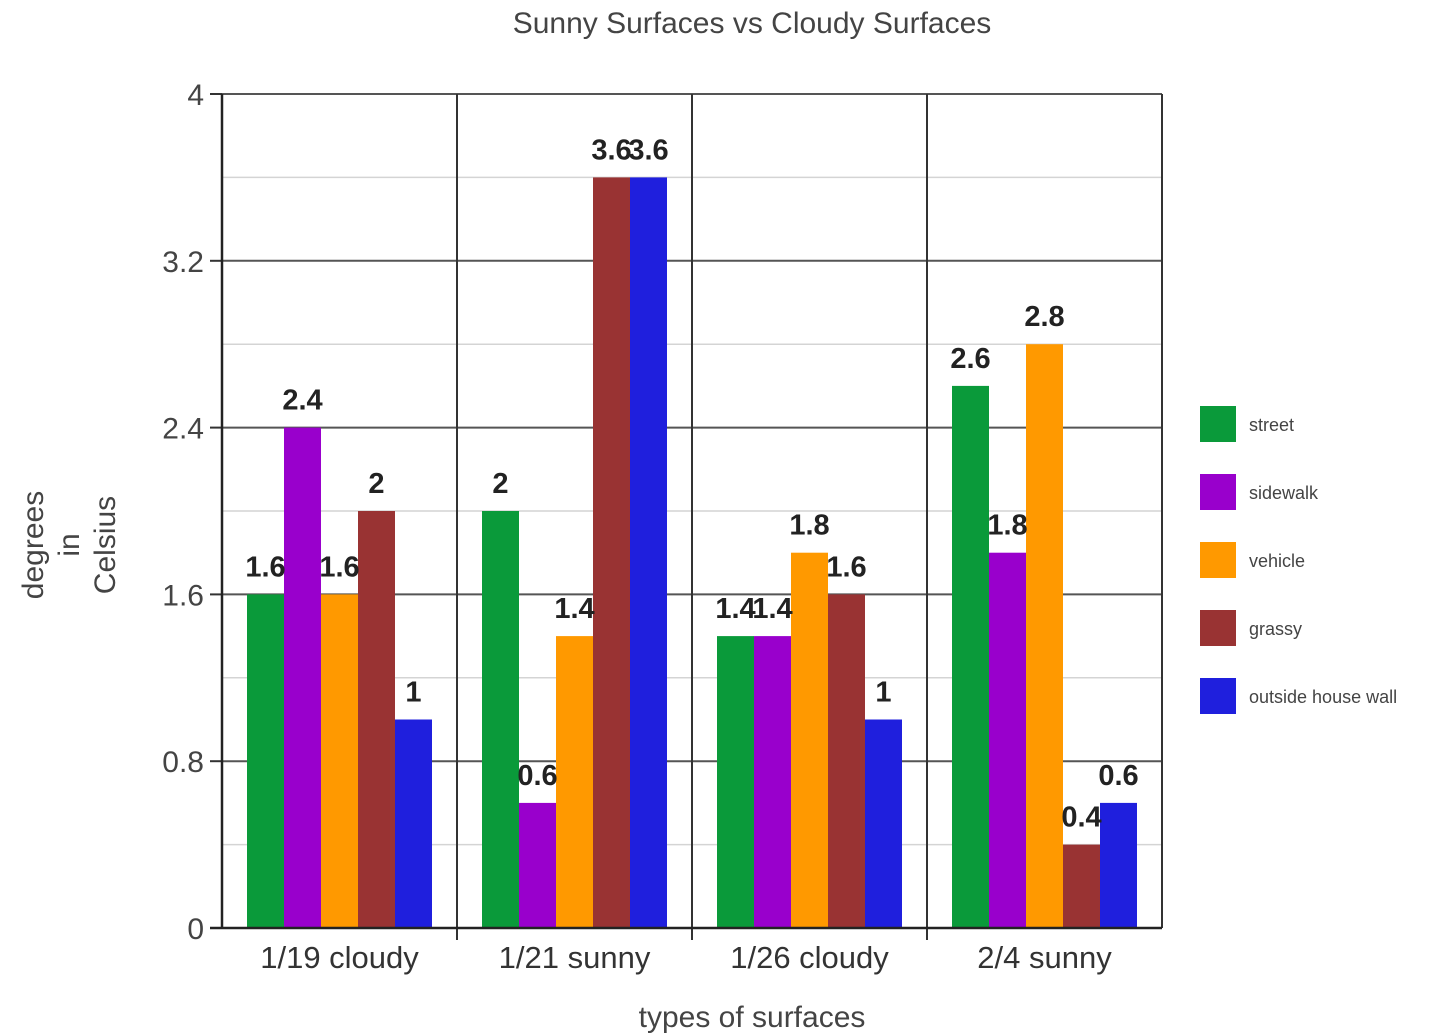 The image size is (1440, 1036). Describe the element at coordinates (1277, 561) in the screenshot. I see `legend-item-vehicle: vehicle` at that location.